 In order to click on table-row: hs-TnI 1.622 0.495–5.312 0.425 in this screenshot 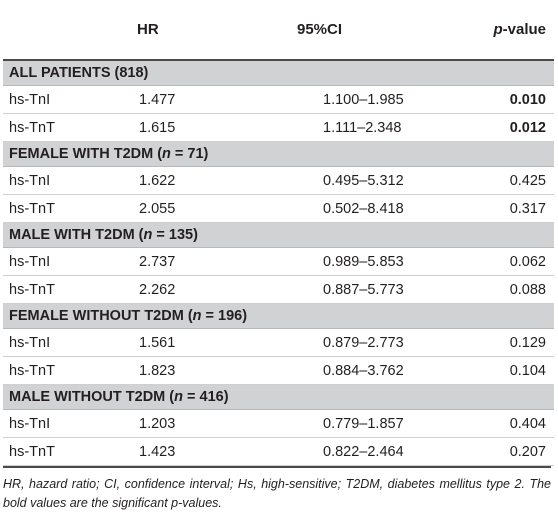, I will do `click(278, 180)`.